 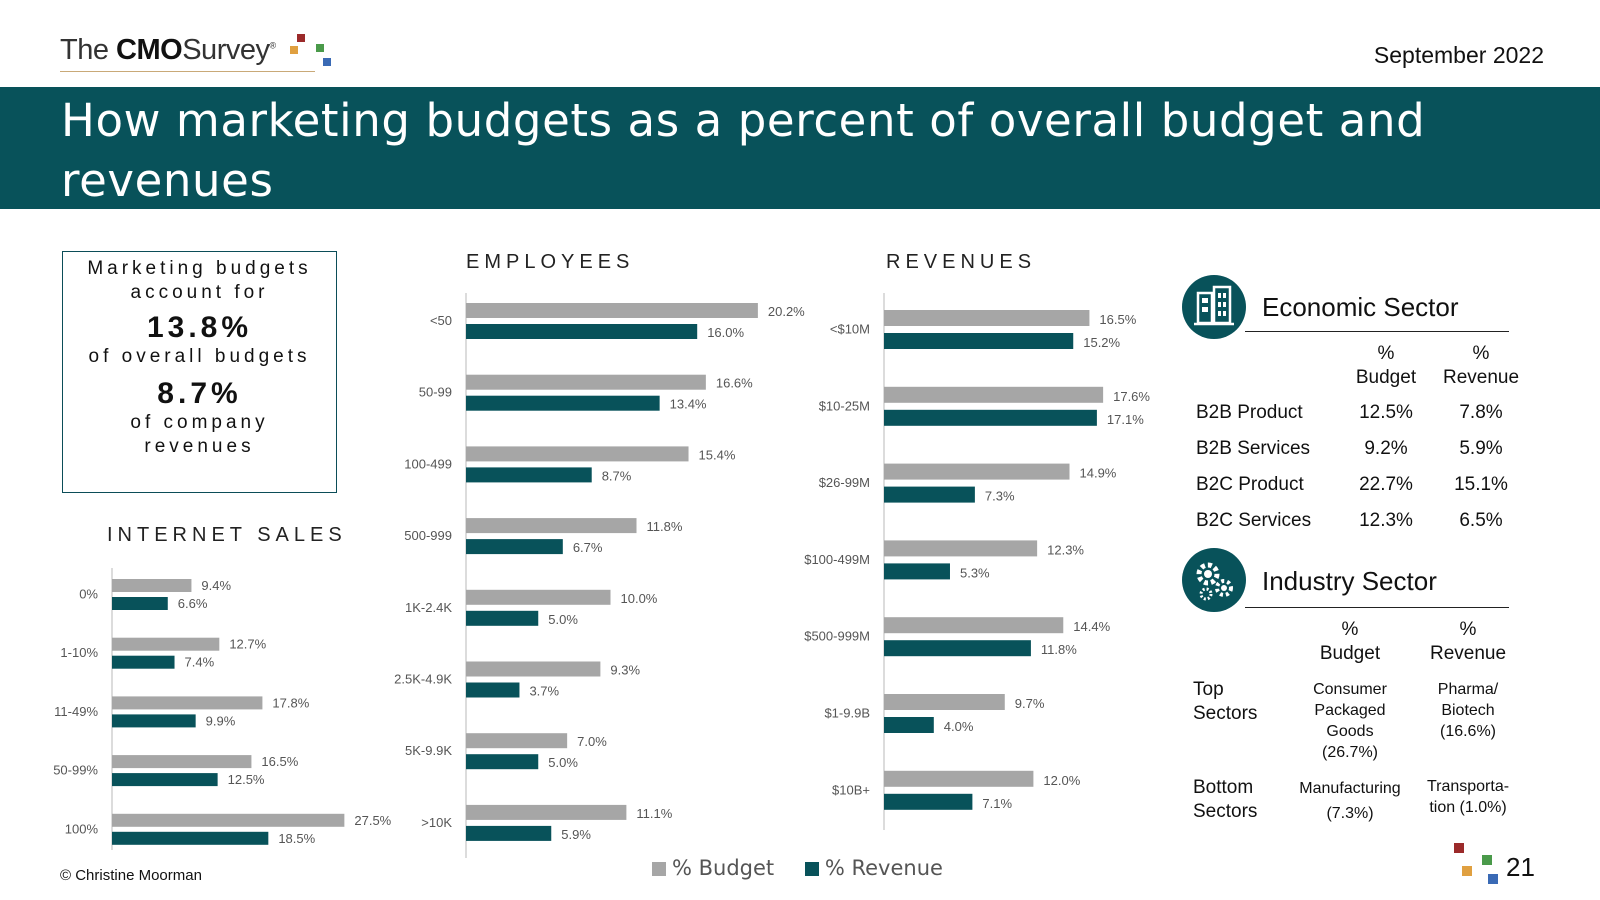 What do you see at coordinates (199, 356) in the screenshot?
I see `callout-line-3: of overall budgets` at bounding box center [199, 356].